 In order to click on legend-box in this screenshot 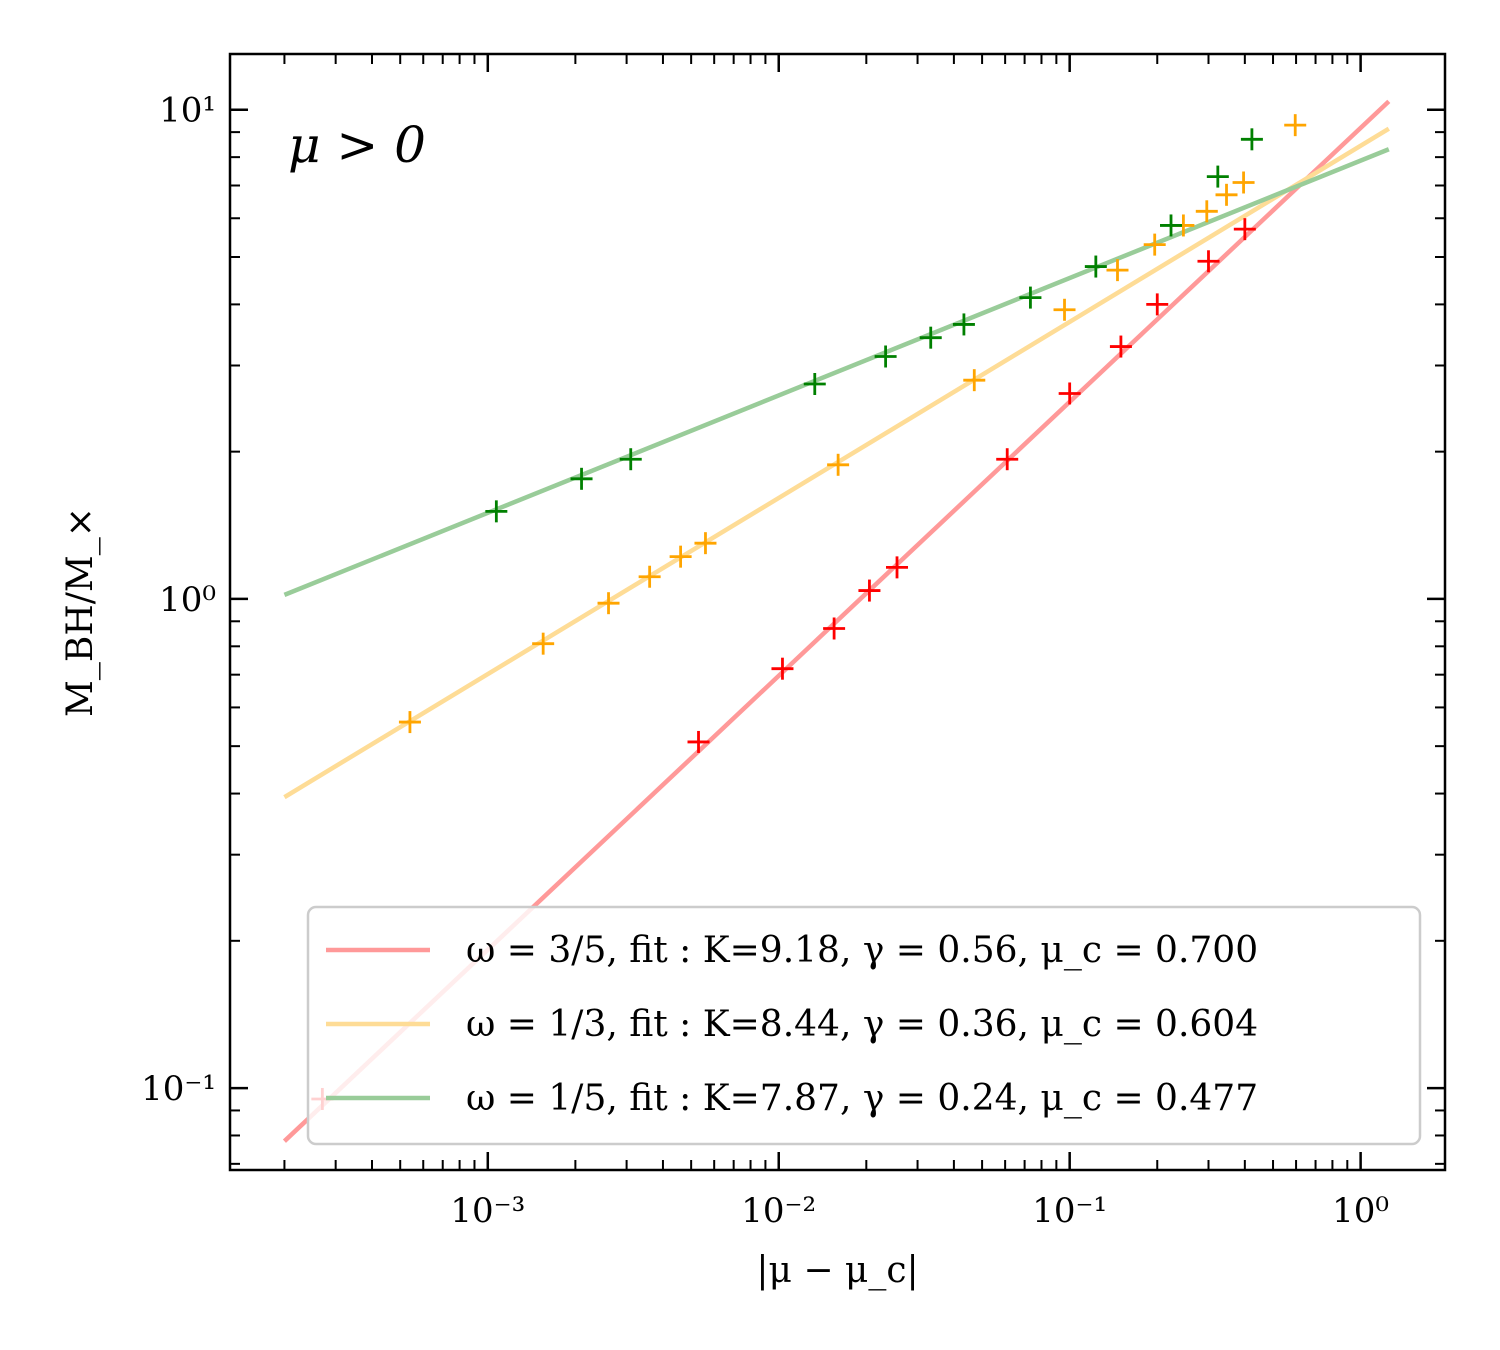, I will do `click(864, 1025)`.